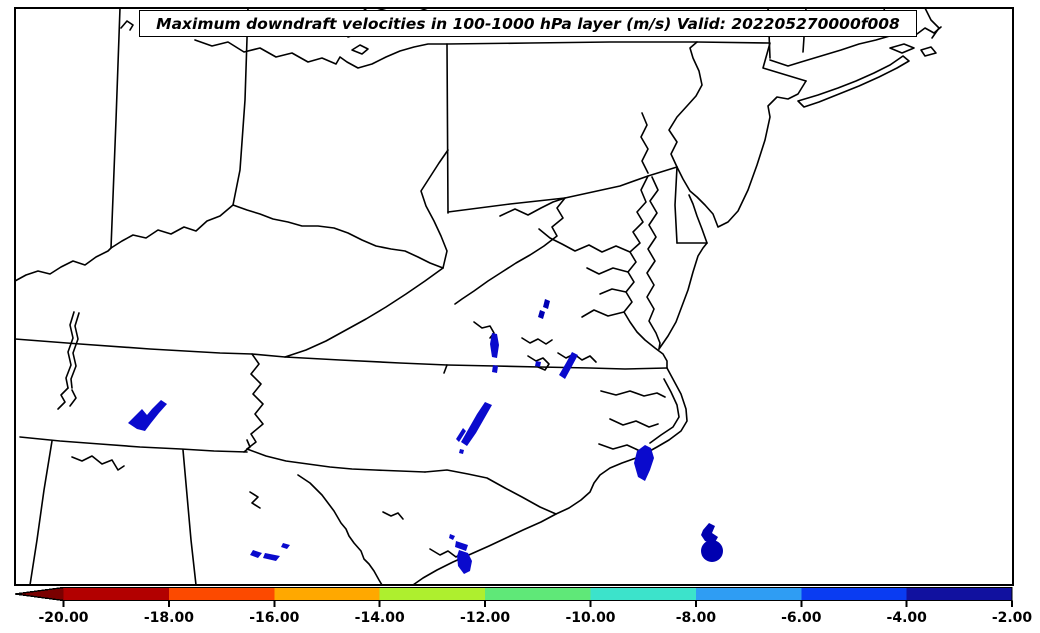  I want to click on colorbar-tick-label: -8.00, so click(696, 618).